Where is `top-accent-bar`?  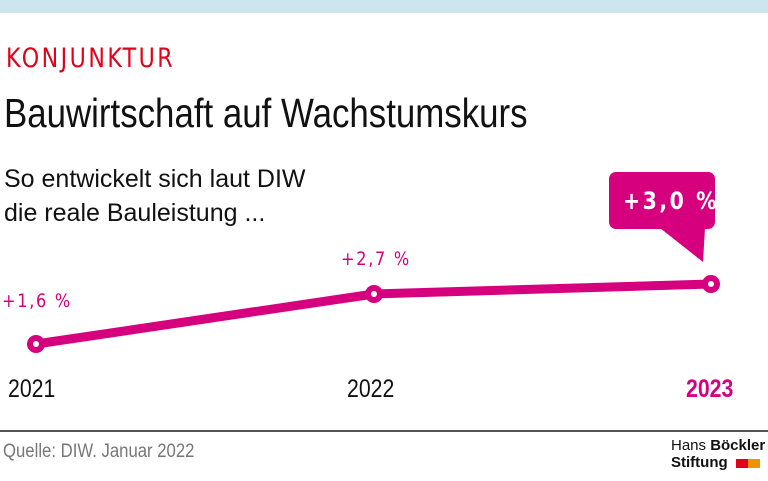 top-accent-bar is located at coordinates (384, 6).